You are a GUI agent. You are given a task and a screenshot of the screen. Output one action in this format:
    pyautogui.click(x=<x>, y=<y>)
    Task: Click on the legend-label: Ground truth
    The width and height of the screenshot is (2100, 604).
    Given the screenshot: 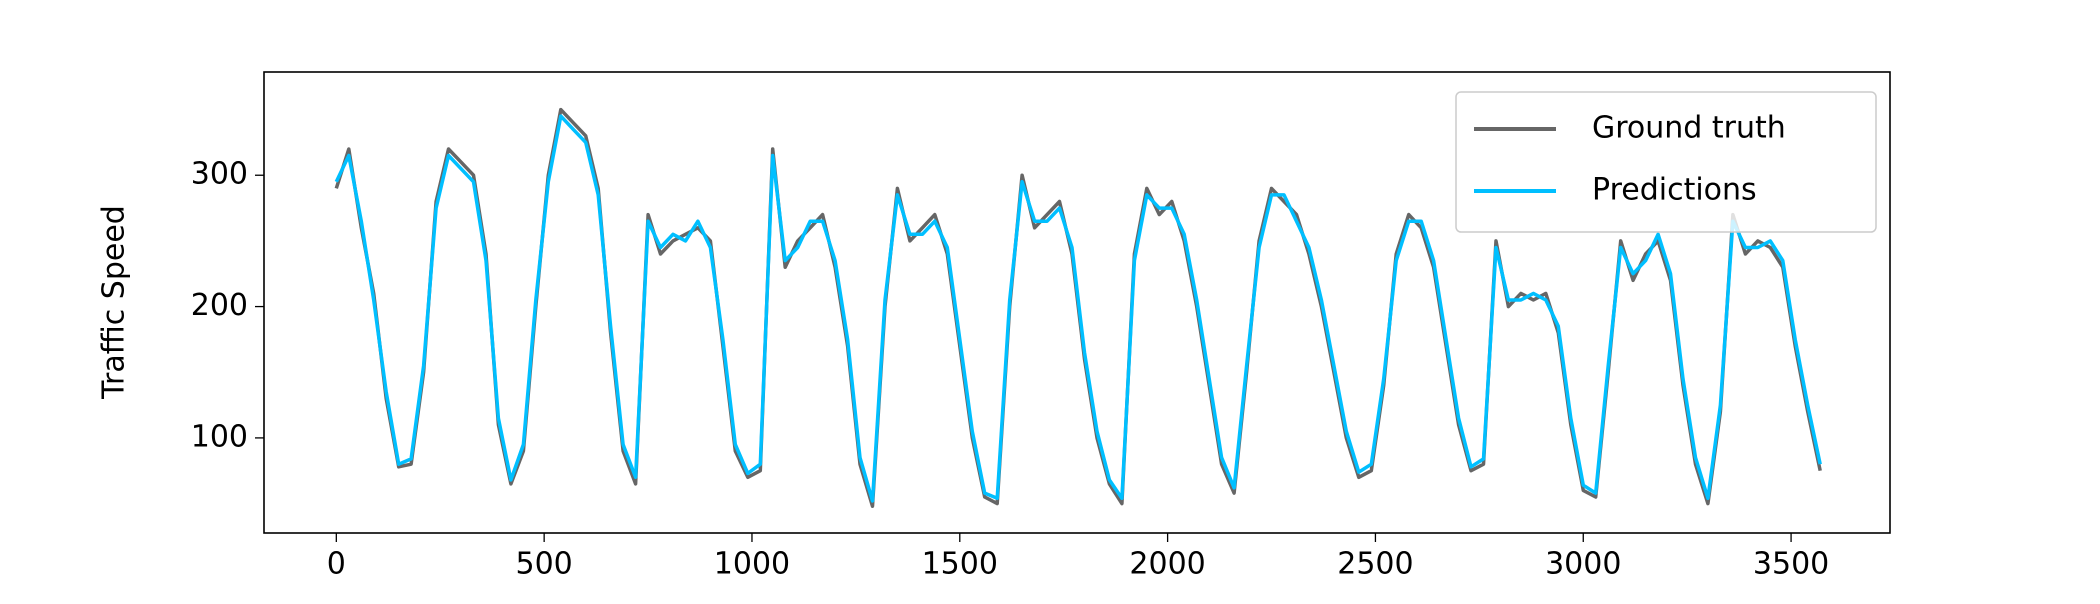 What is the action you would take?
    pyautogui.click(x=1689, y=128)
    